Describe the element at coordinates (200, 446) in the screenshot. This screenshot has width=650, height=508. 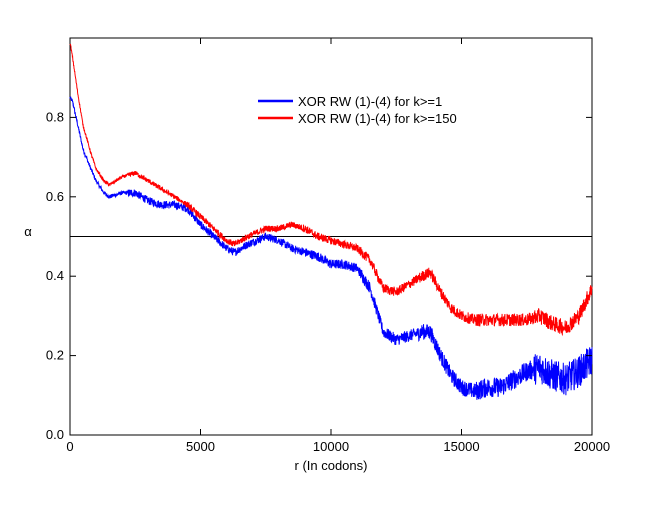
I see `x-tick-label: 5000` at that location.